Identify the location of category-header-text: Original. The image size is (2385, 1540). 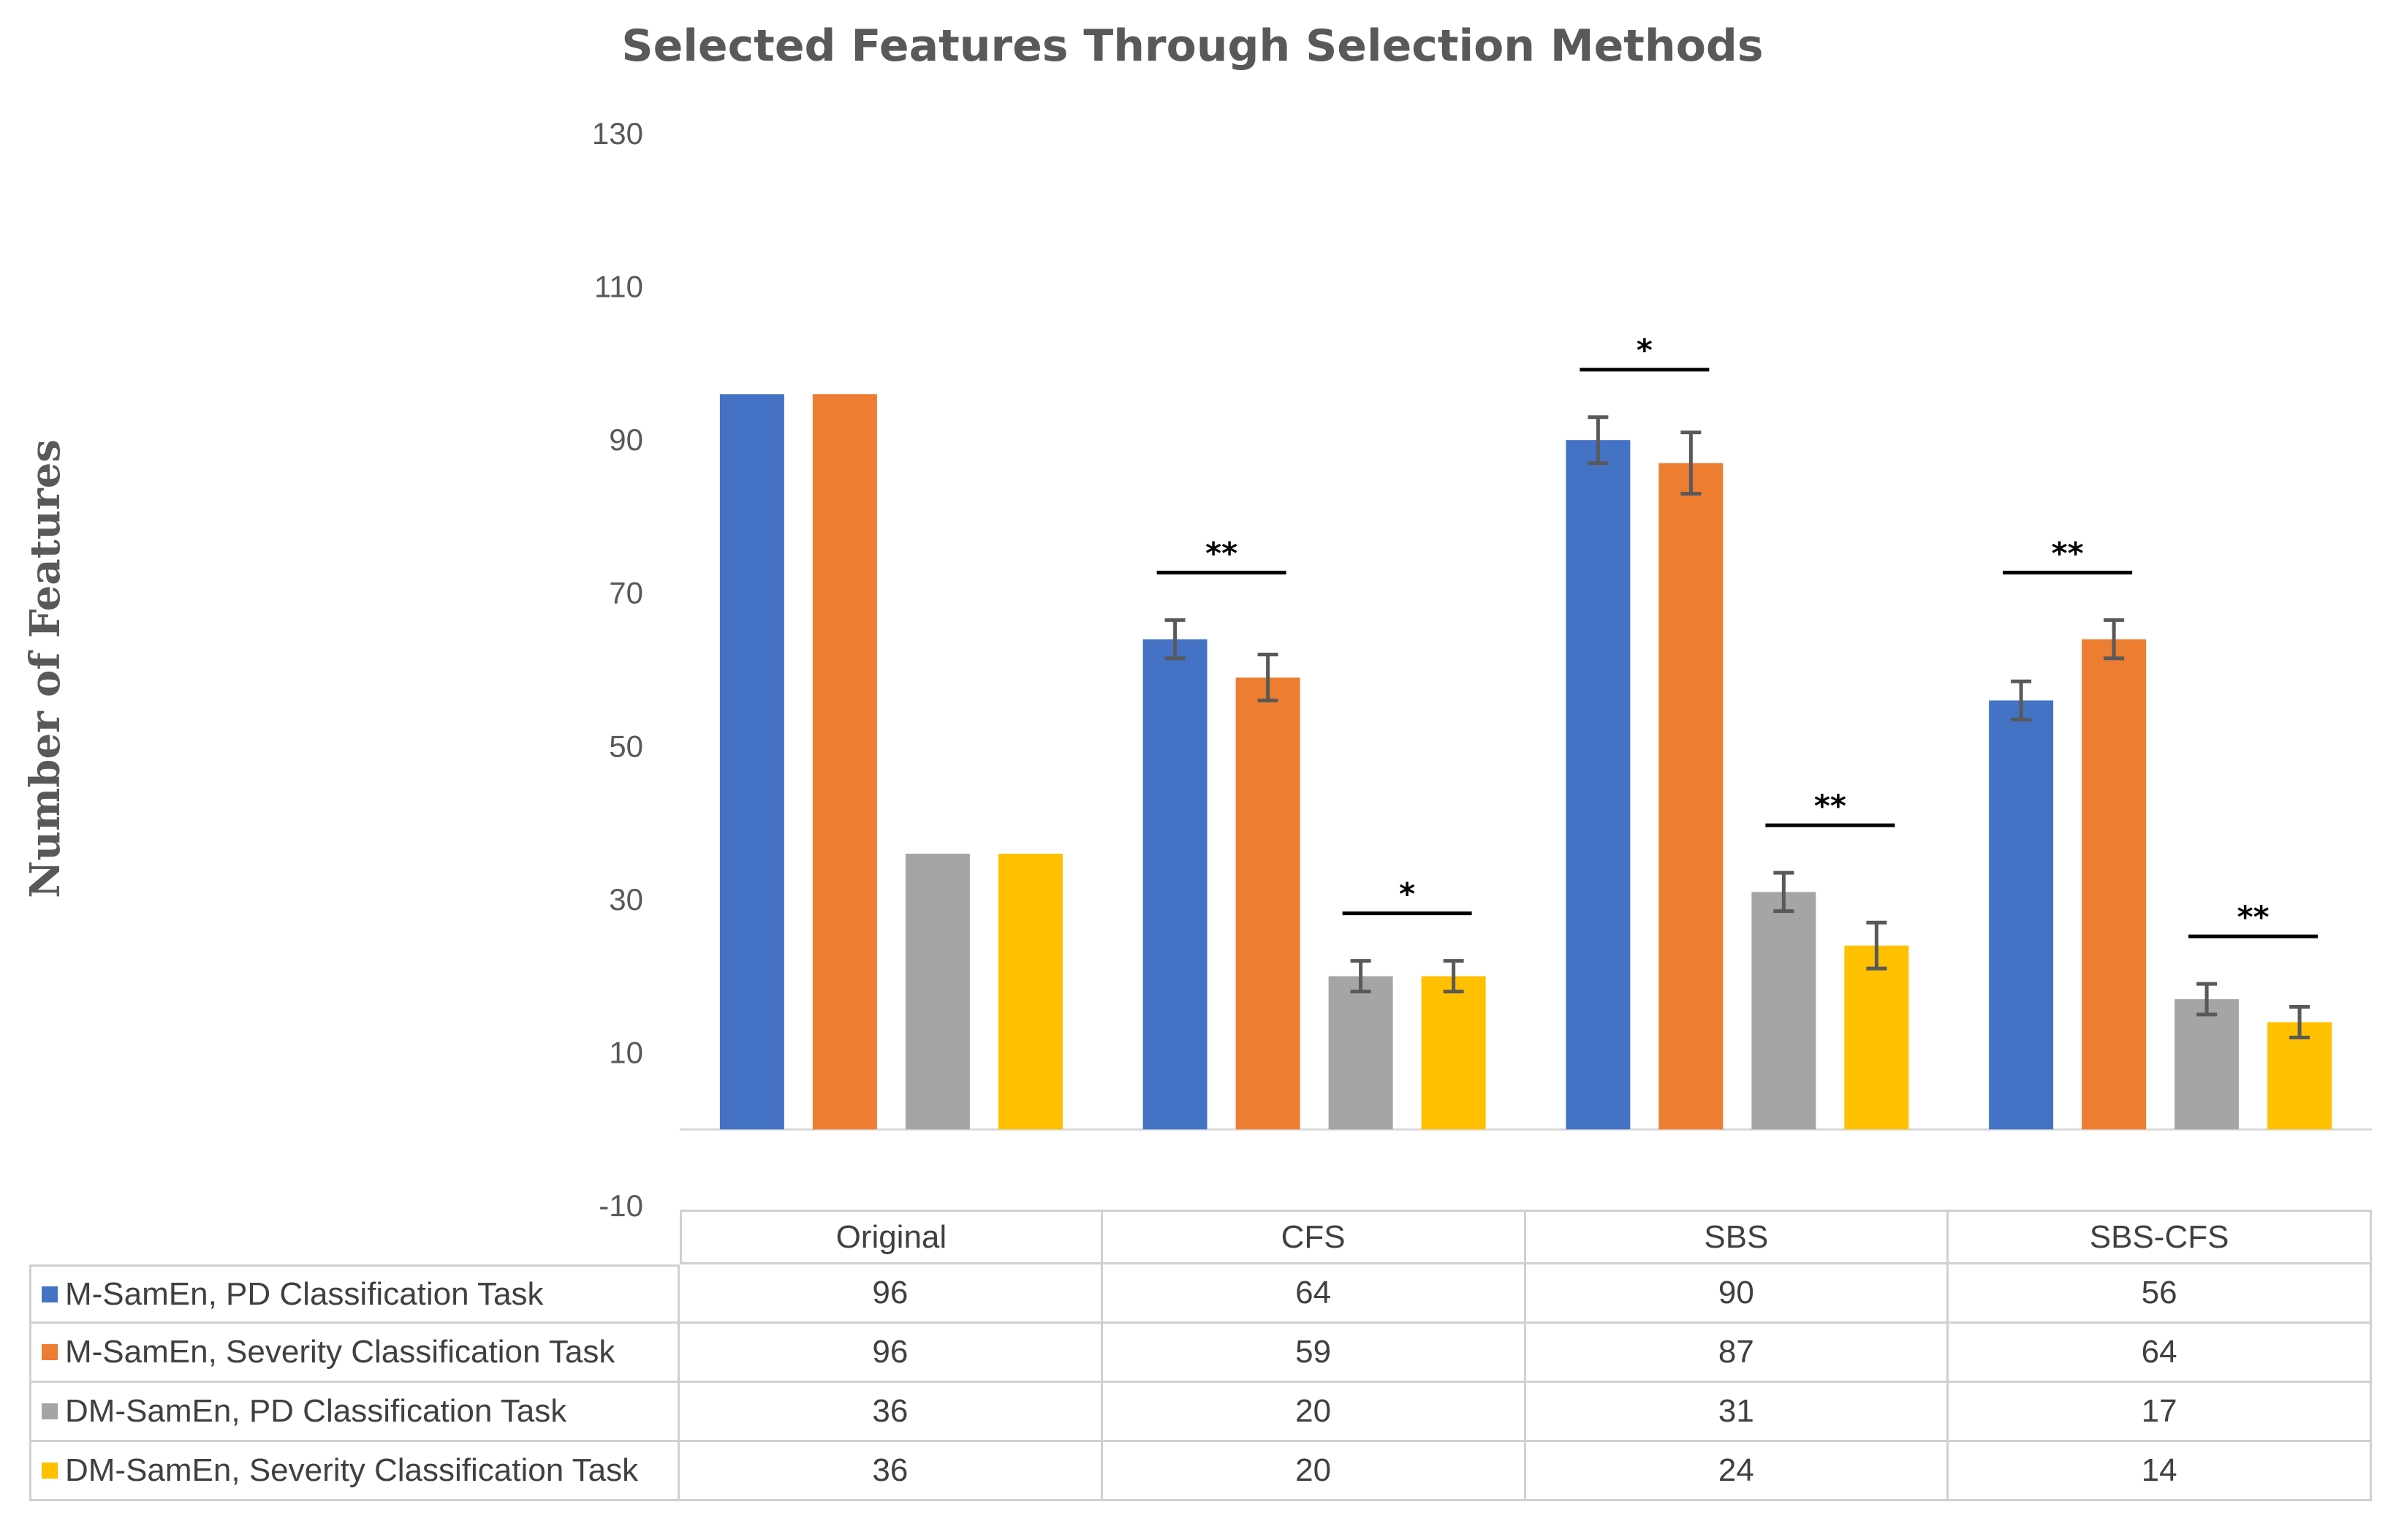
(891, 1236).